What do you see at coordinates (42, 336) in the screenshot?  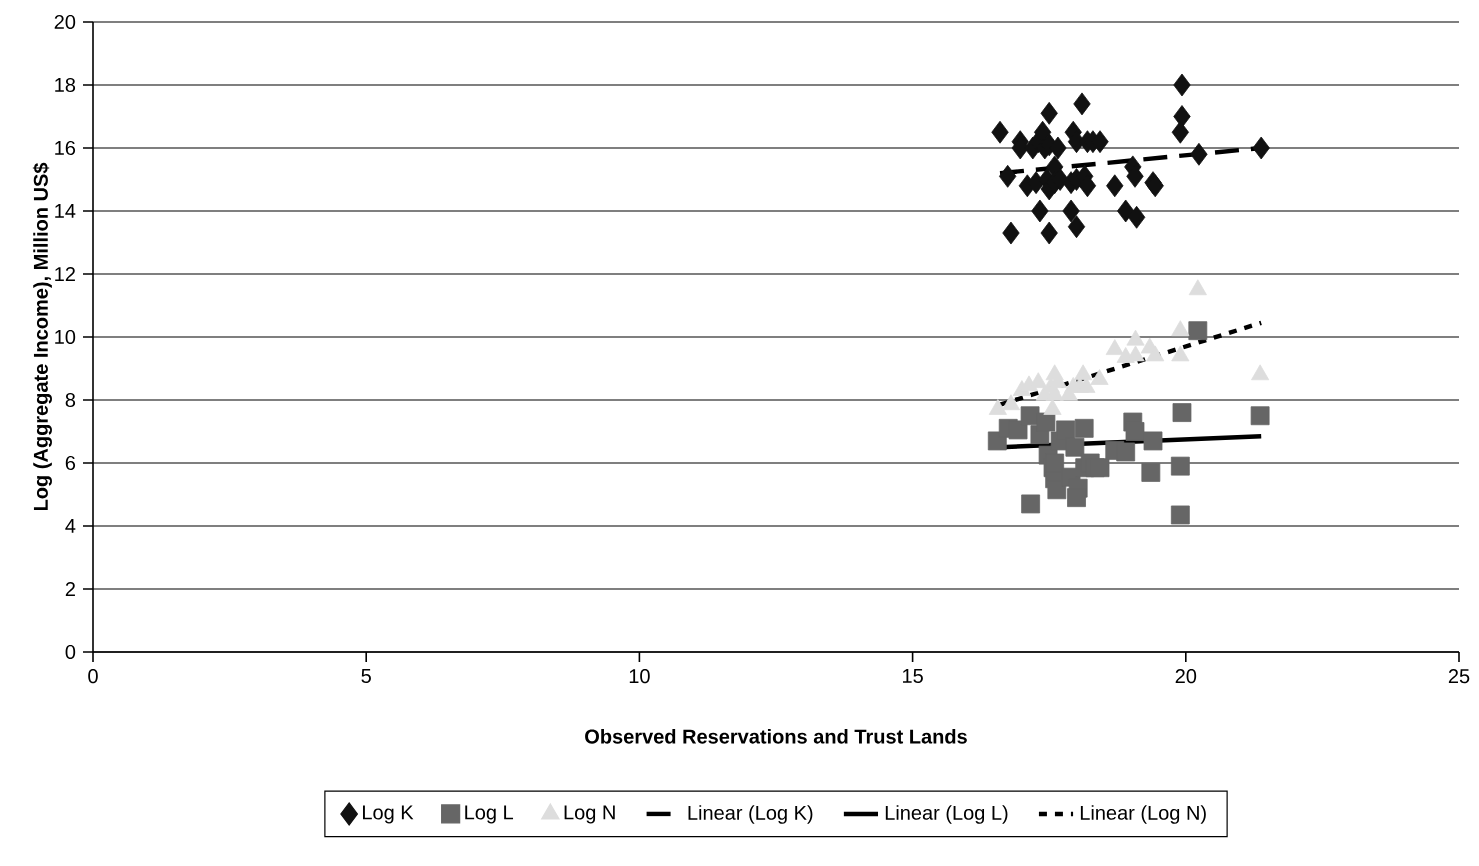 I see `y-axis-title: Log (Aggregate Income), Million US$` at bounding box center [42, 336].